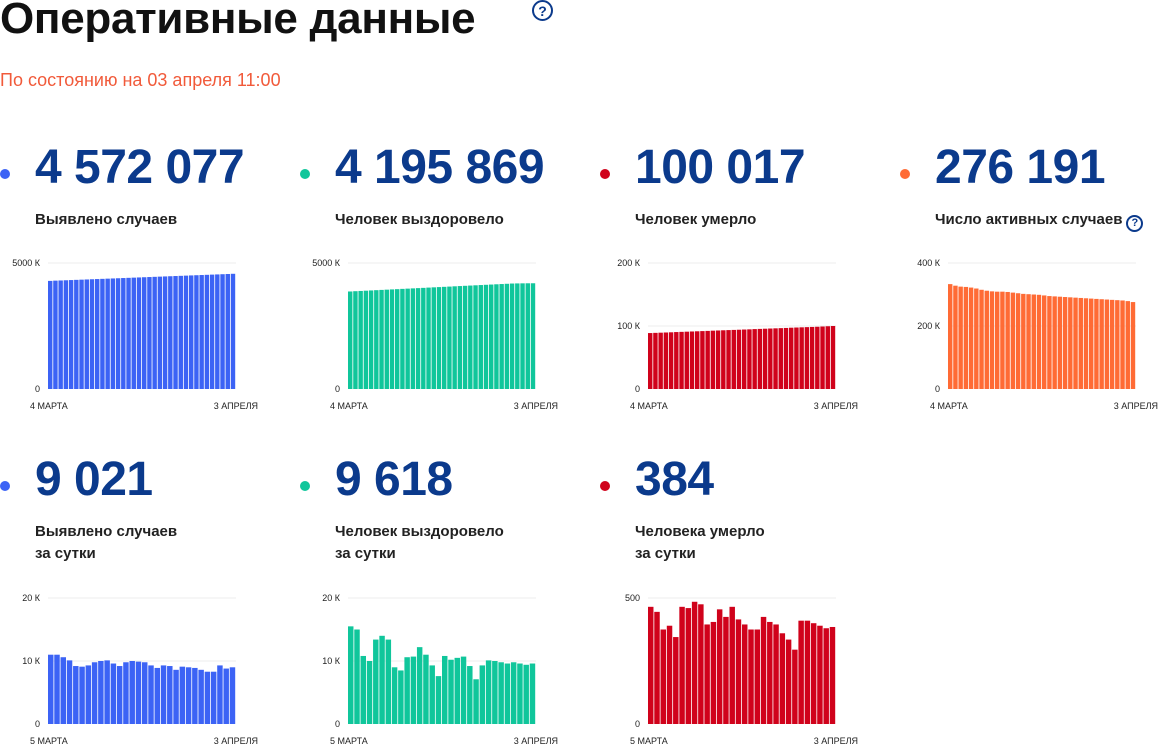 The width and height of the screenshot is (1160, 752). Describe the element at coordinates (37, 389) in the screenshot. I see `y-tick-label: 0` at that location.